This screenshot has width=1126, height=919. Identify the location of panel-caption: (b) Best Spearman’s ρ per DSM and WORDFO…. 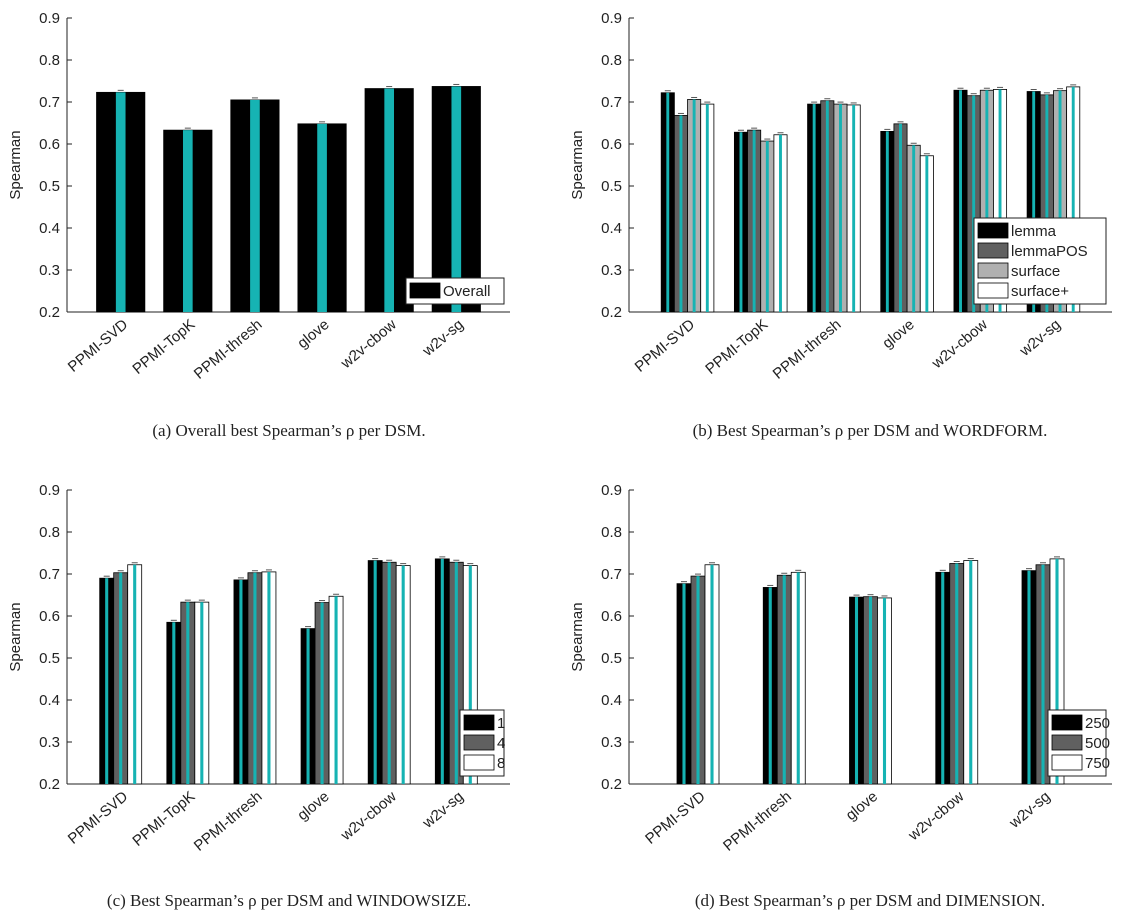
(870, 430).